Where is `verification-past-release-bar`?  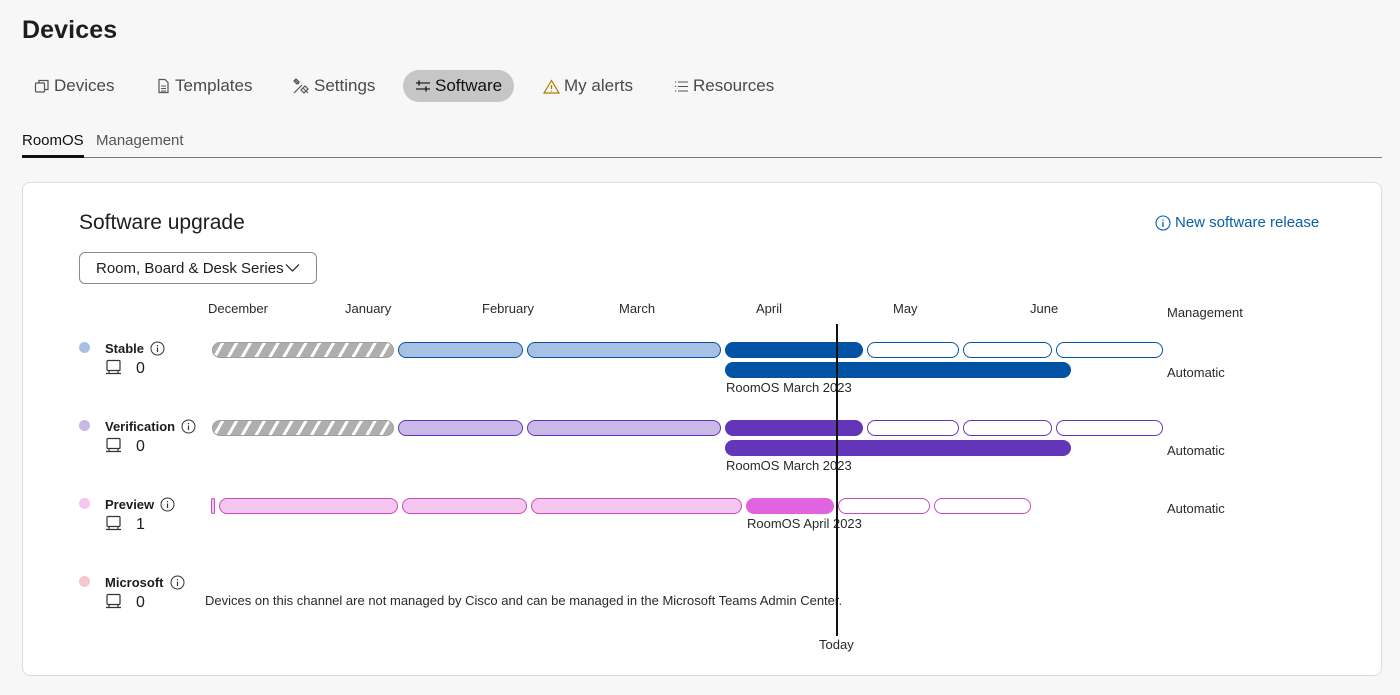 verification-past-release-bar is located at coordinates (303, 428).